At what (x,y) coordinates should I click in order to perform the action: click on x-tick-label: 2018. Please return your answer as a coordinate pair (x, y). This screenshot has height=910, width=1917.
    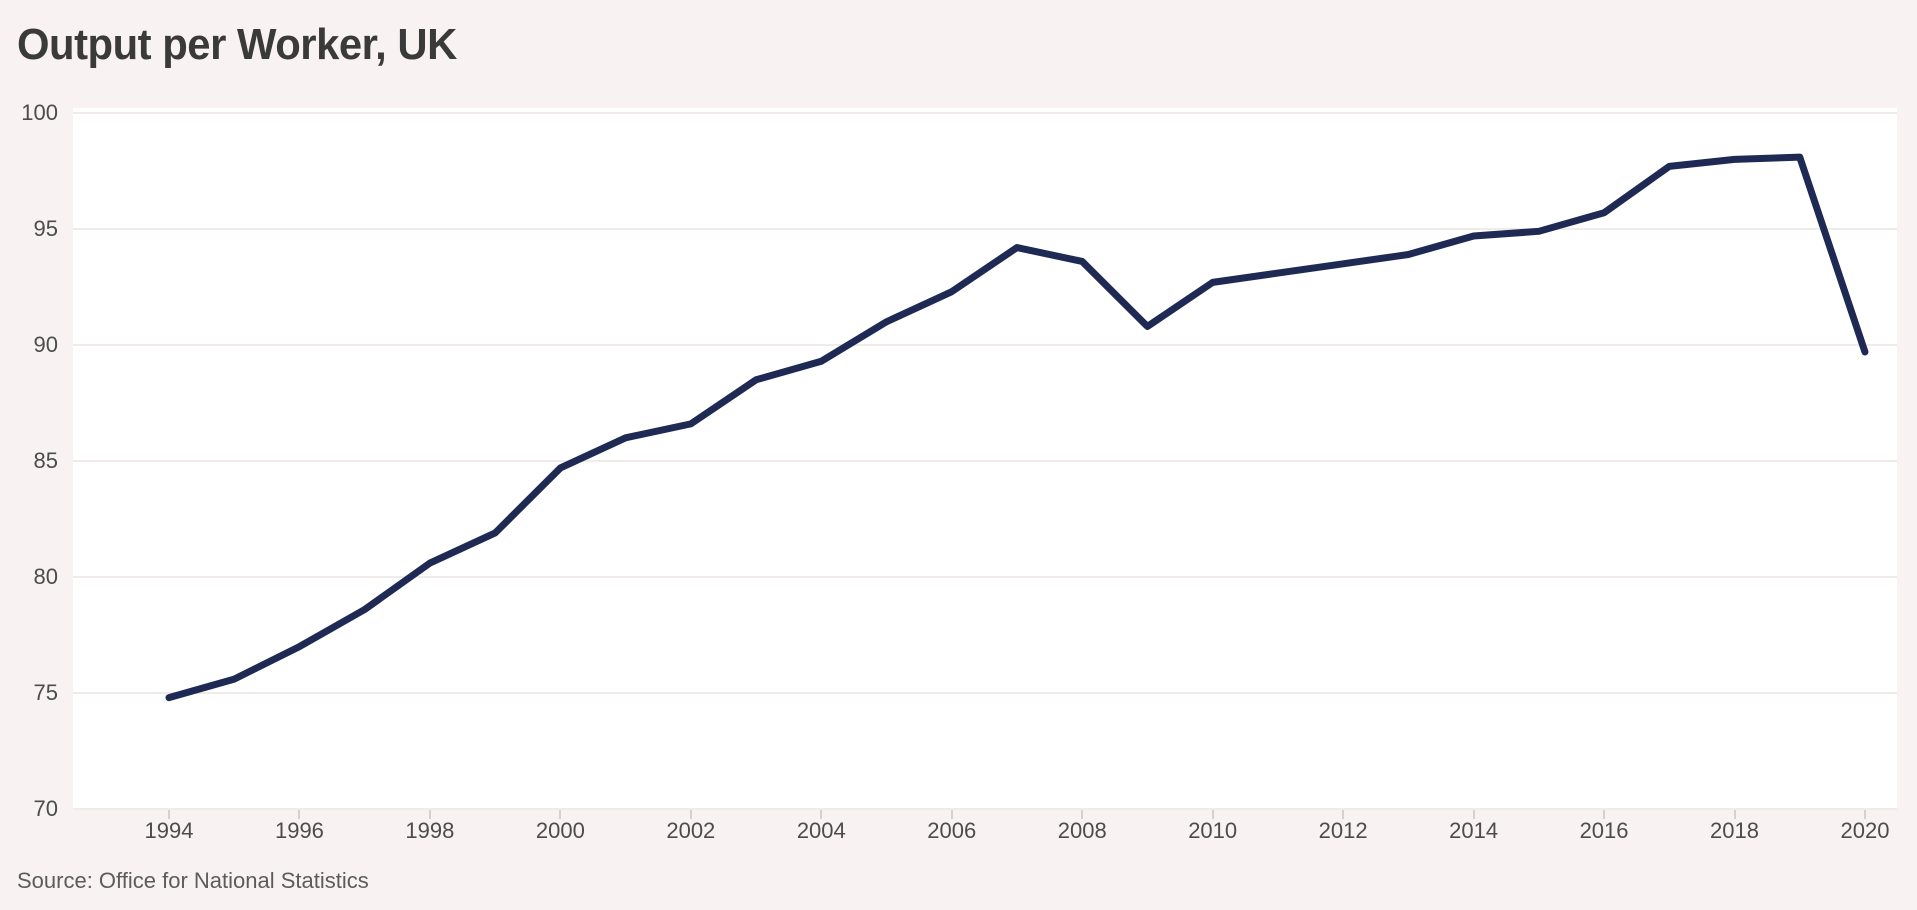
    Looking at the image, I should click on (1734, 830).